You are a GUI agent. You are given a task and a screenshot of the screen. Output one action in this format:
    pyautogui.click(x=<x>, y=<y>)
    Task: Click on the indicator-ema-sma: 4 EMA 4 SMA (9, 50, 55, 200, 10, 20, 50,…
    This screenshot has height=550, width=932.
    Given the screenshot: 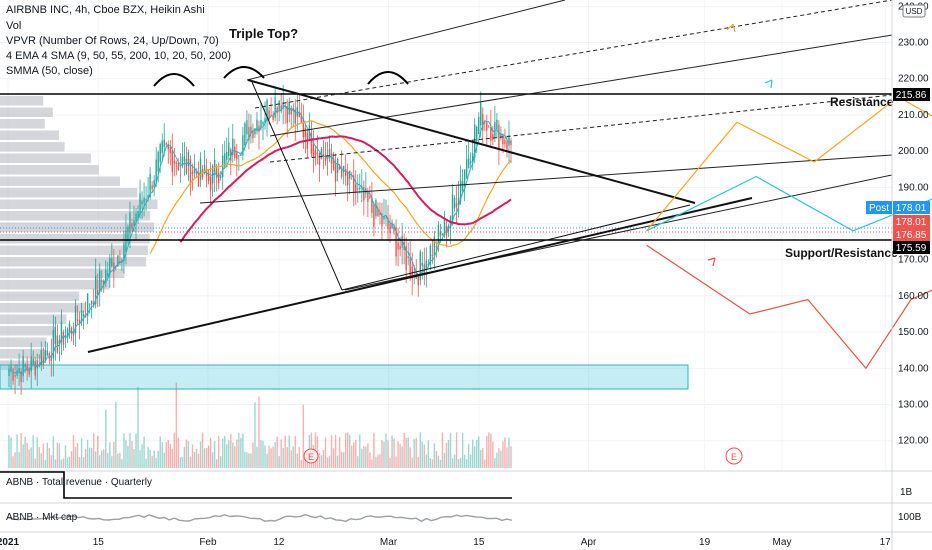 What is the action you would take?
    pyautogui.click(x=119, y=56)
    